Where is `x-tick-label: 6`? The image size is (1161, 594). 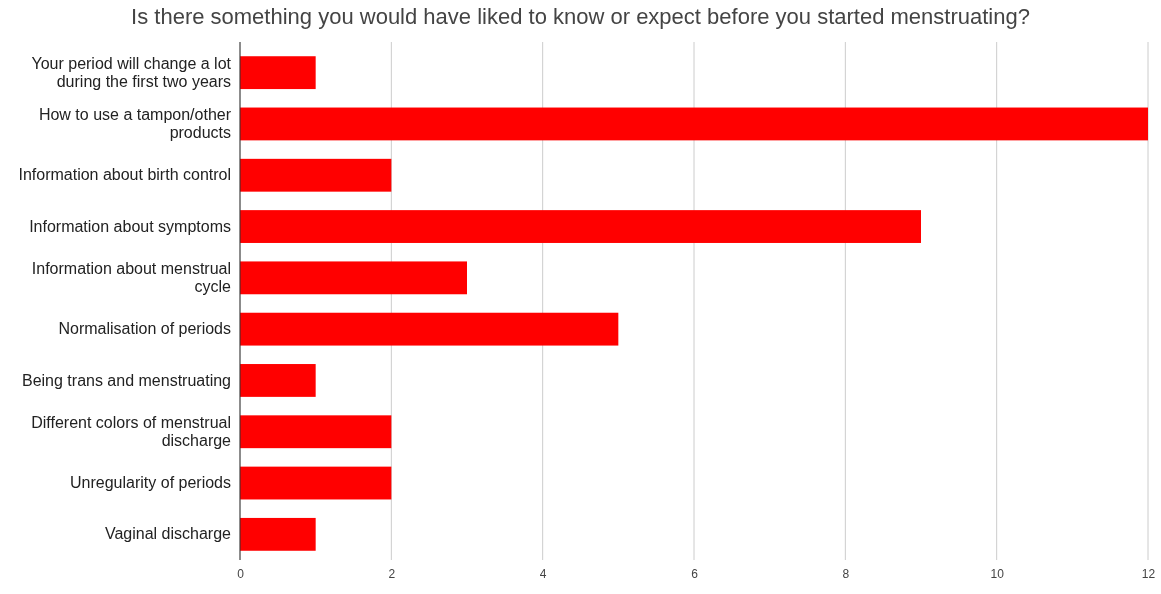
x-tick-label: 6 is located at coordinates (695, 573).